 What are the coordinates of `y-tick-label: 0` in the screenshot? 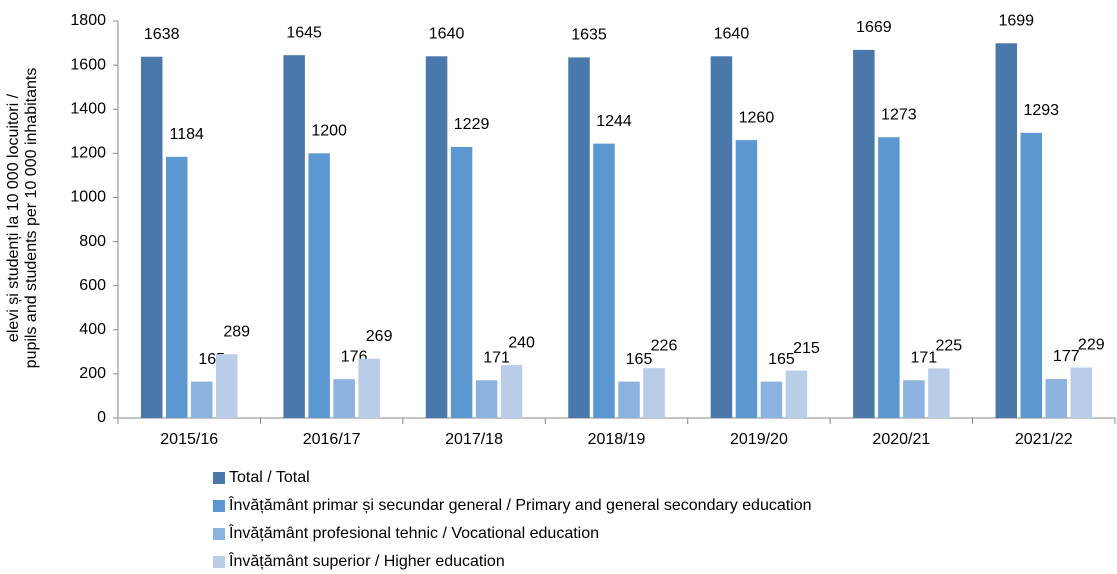 It's located at (101, 417).